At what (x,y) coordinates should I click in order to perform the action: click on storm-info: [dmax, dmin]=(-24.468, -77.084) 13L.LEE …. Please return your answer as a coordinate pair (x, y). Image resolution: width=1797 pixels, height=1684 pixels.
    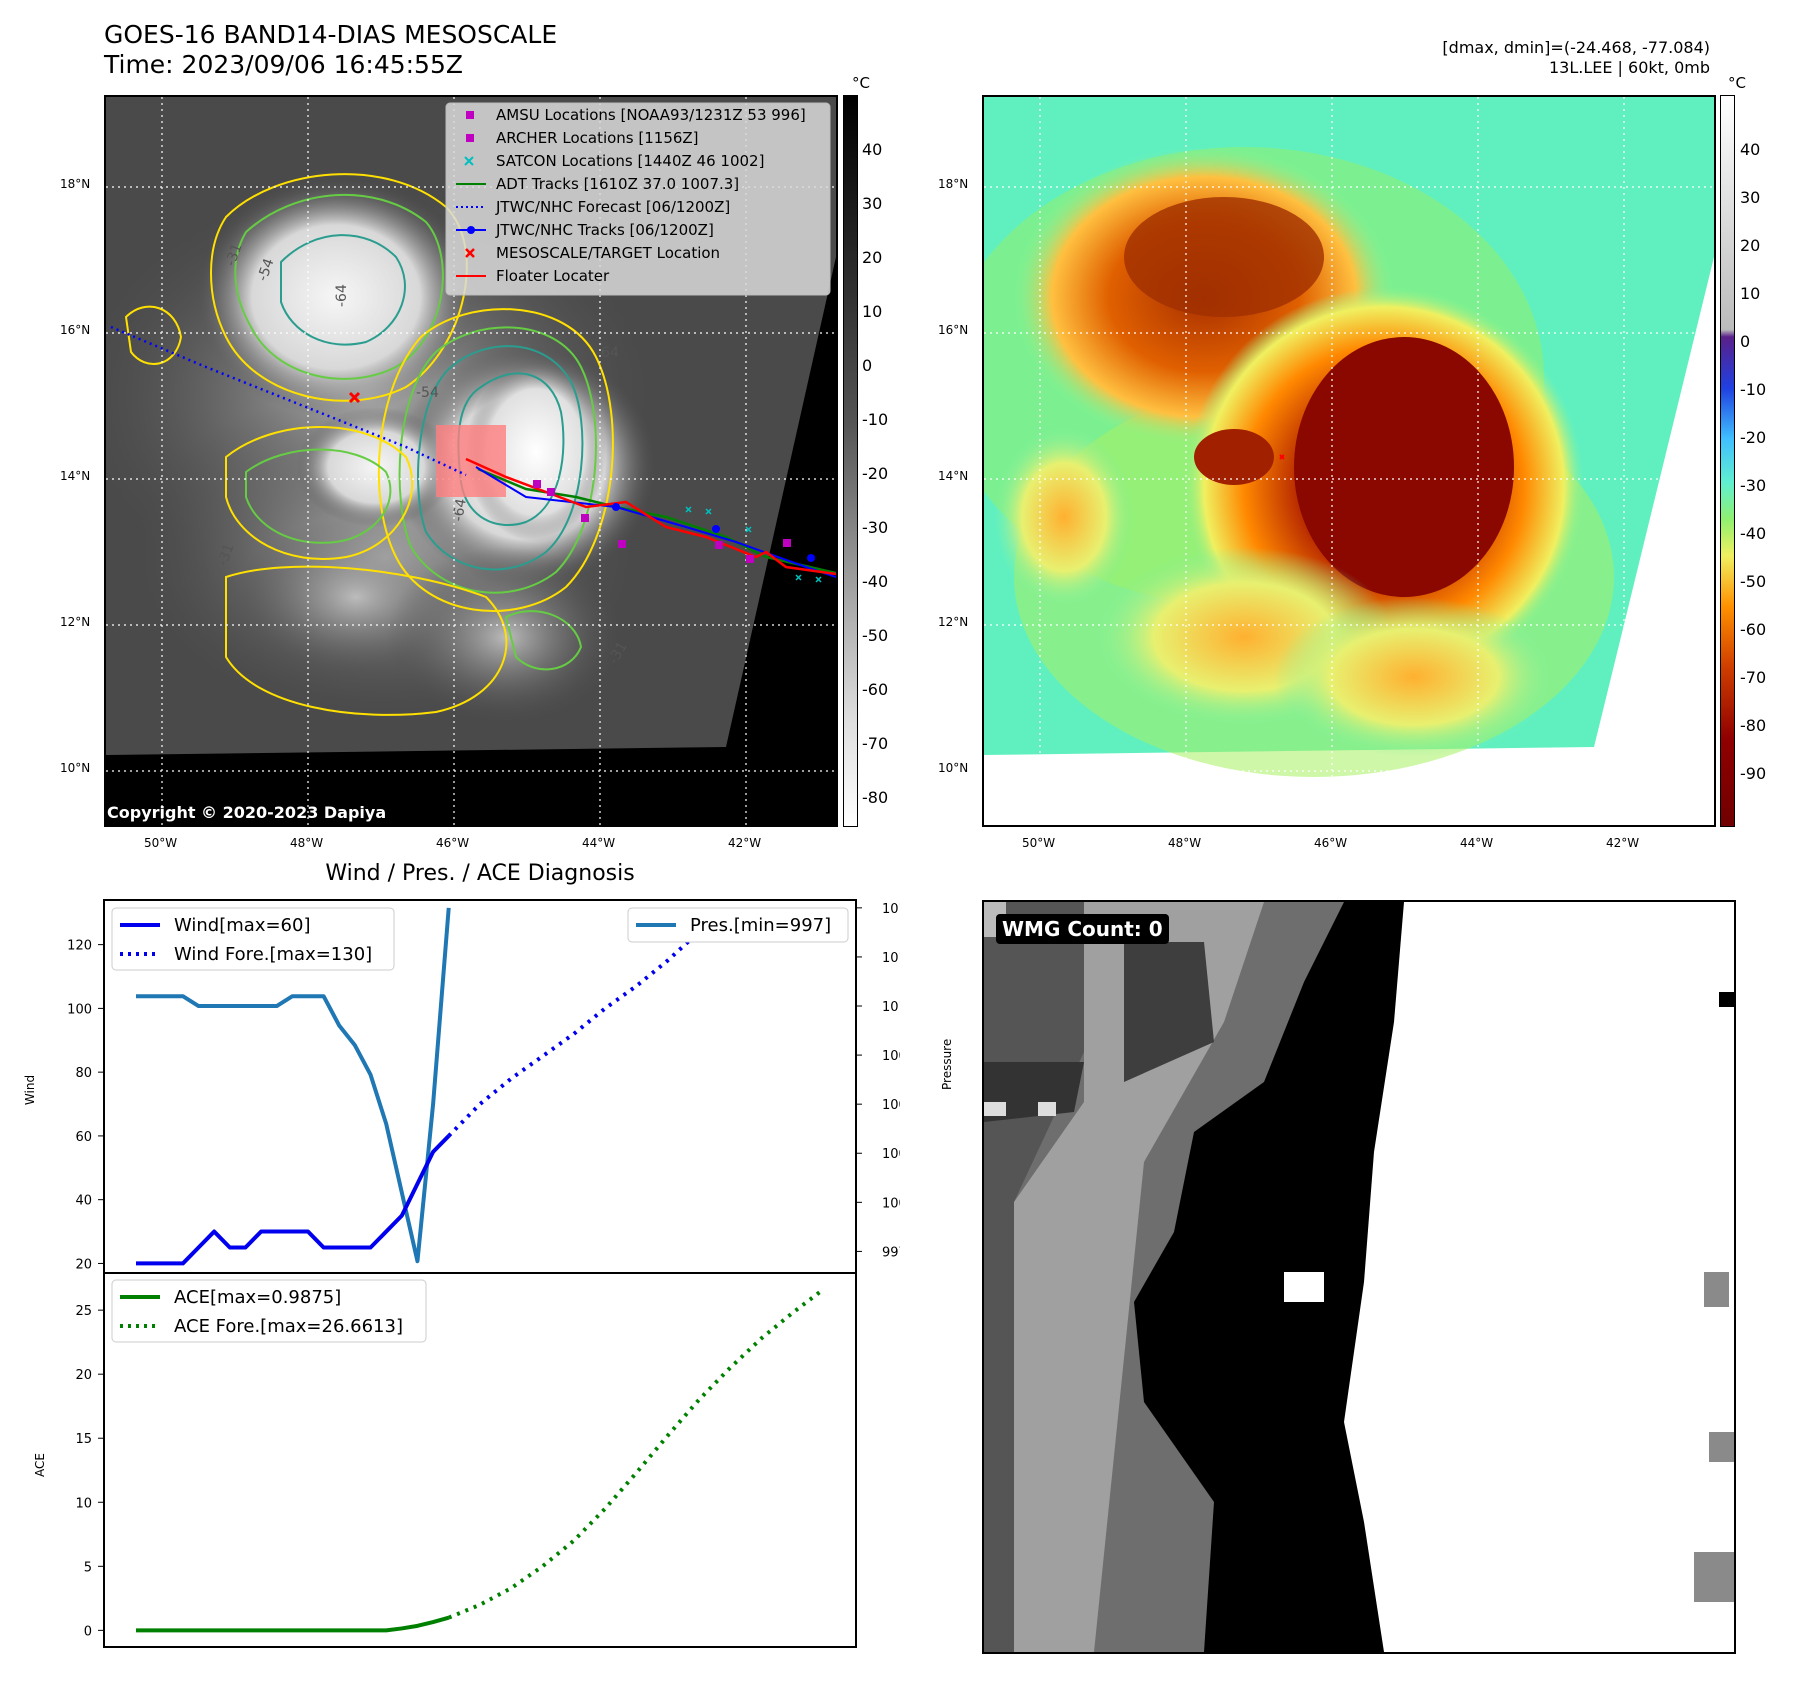
    Looking at the image, I should click on (1576, 58).